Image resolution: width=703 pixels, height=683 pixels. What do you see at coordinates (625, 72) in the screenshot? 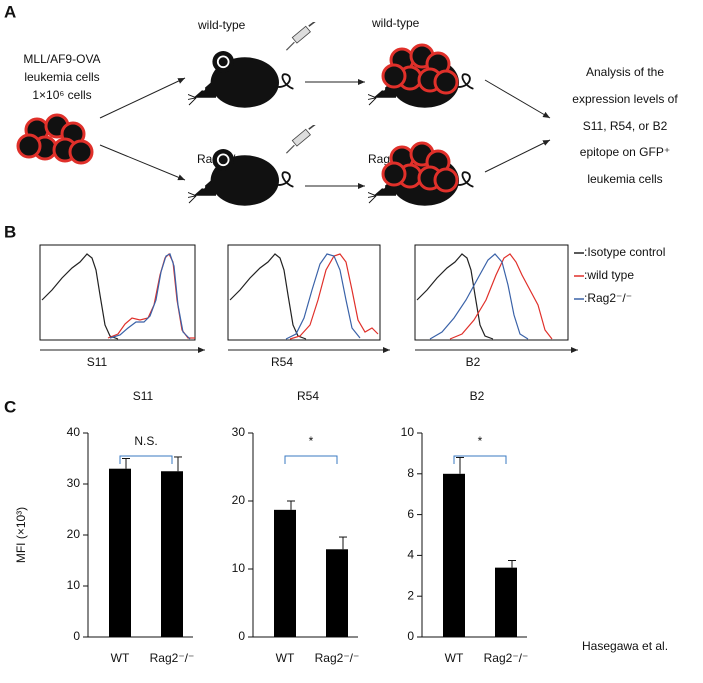
I see `analysis-text: Analysis of the` at bounding box center [625, 72].